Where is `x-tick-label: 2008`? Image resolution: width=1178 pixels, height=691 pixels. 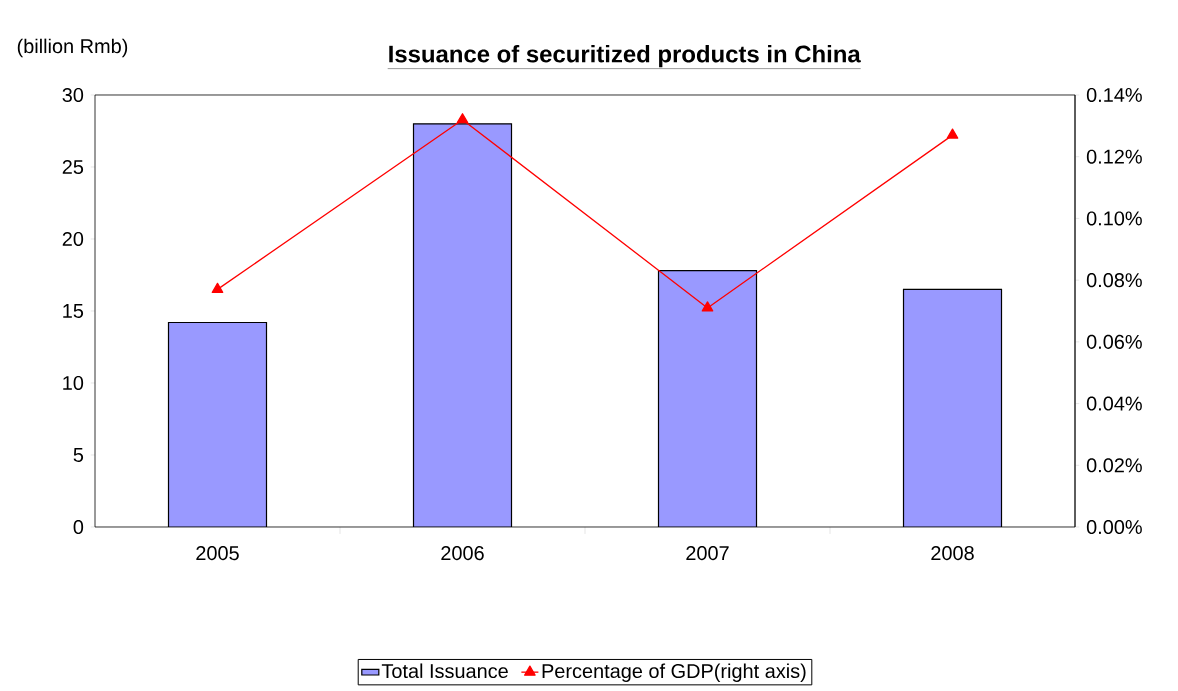
x-tick-label: 2008 is located at coordinates (952, 553).